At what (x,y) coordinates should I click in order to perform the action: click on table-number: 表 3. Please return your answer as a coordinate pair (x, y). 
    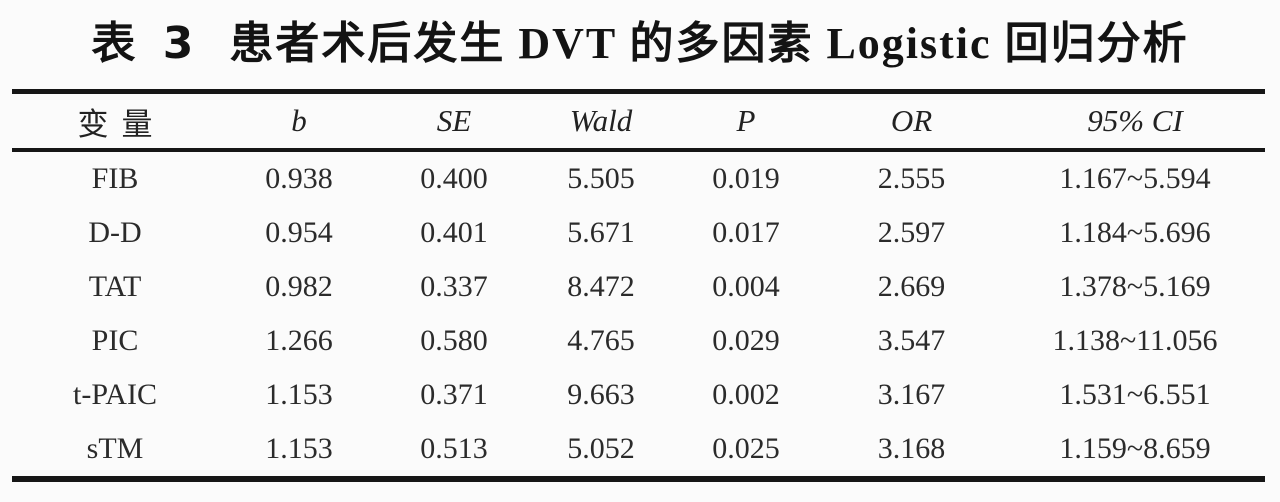
    Looking at the image, I should click on (145, 43).